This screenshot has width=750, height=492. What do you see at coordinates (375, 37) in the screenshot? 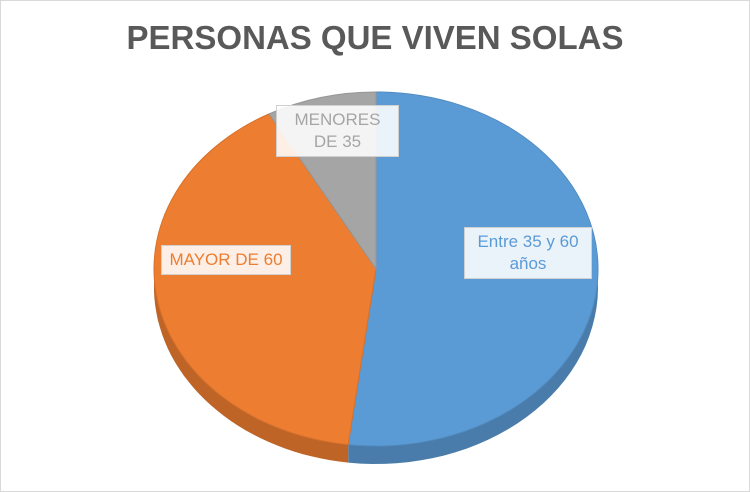
I see `chart-title: PERSONAS QUE VIVEN SOLAS` at bounding box center [375, 37].